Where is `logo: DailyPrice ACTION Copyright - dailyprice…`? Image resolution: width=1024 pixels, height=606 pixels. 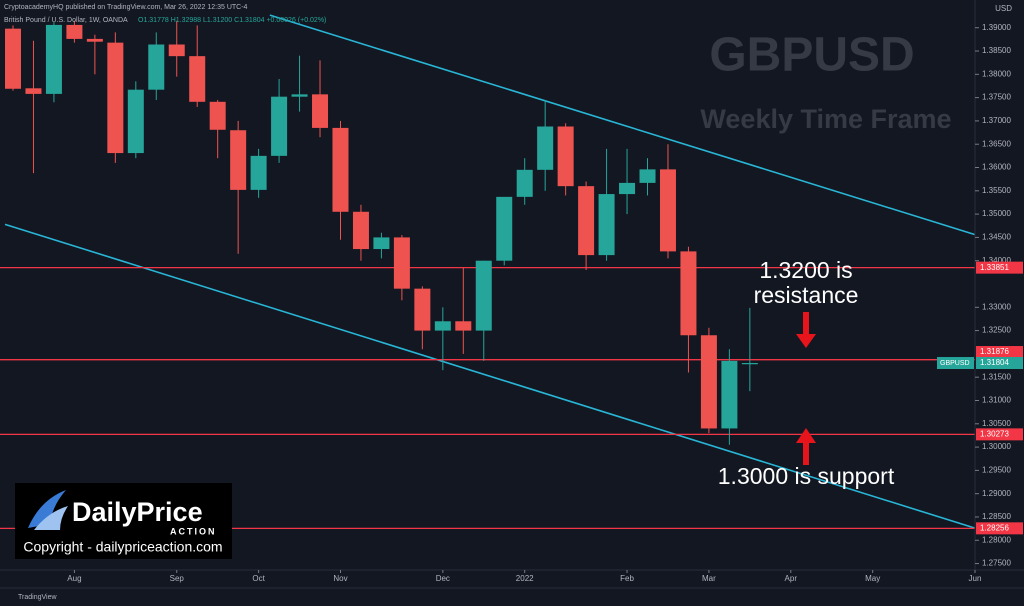 logo: DailyPrice ACTION Copyright - dailyprice… is located at coordinates (123, 521).